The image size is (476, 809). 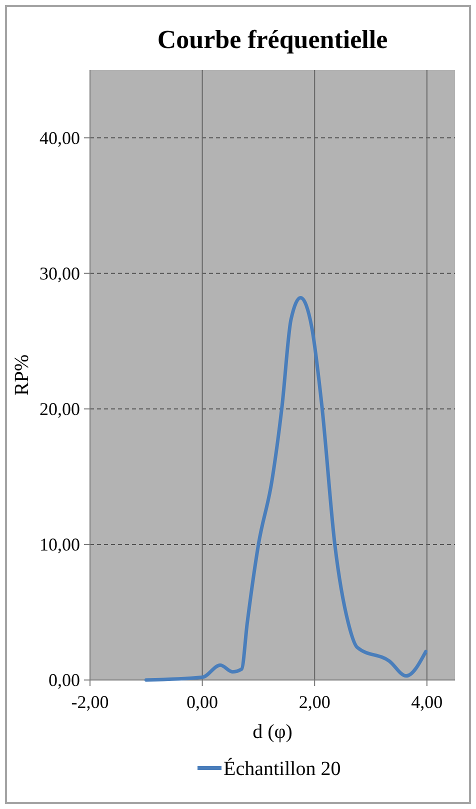 What do you see at coordinates (282, 768) in the screenshot?
I see `legend-label: Échantillon 20` at bounding box center [282, 768].